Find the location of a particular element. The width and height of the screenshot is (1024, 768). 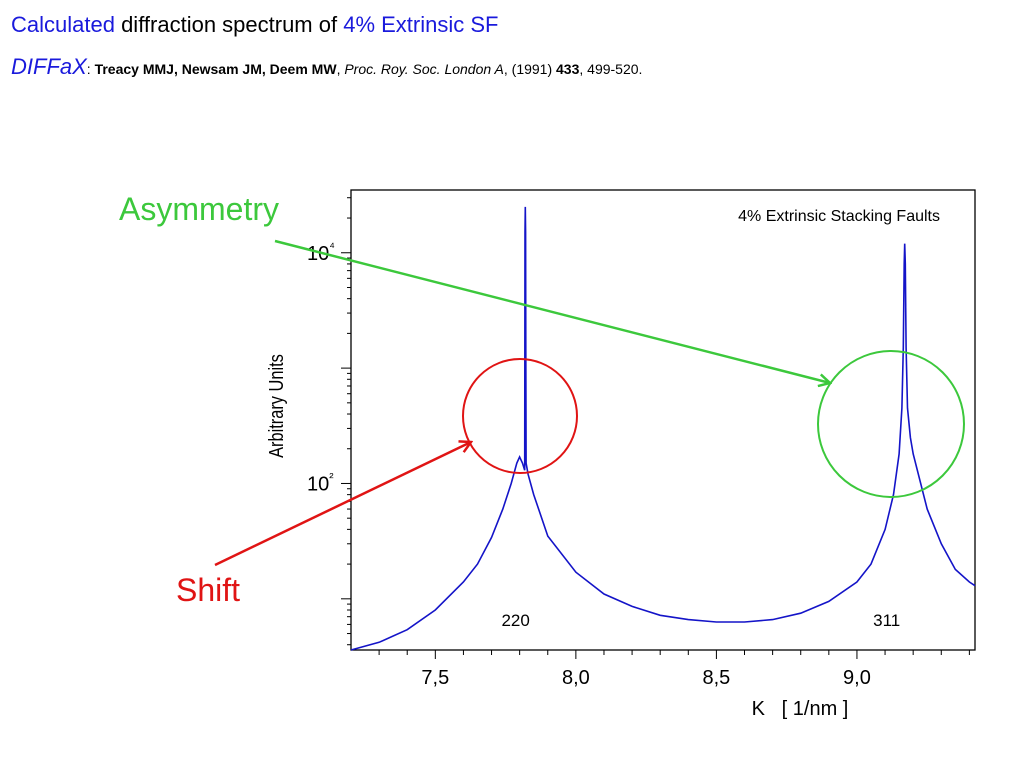

x-axis-label: K [ 1/nm ] is located at coordinates (800, 709).